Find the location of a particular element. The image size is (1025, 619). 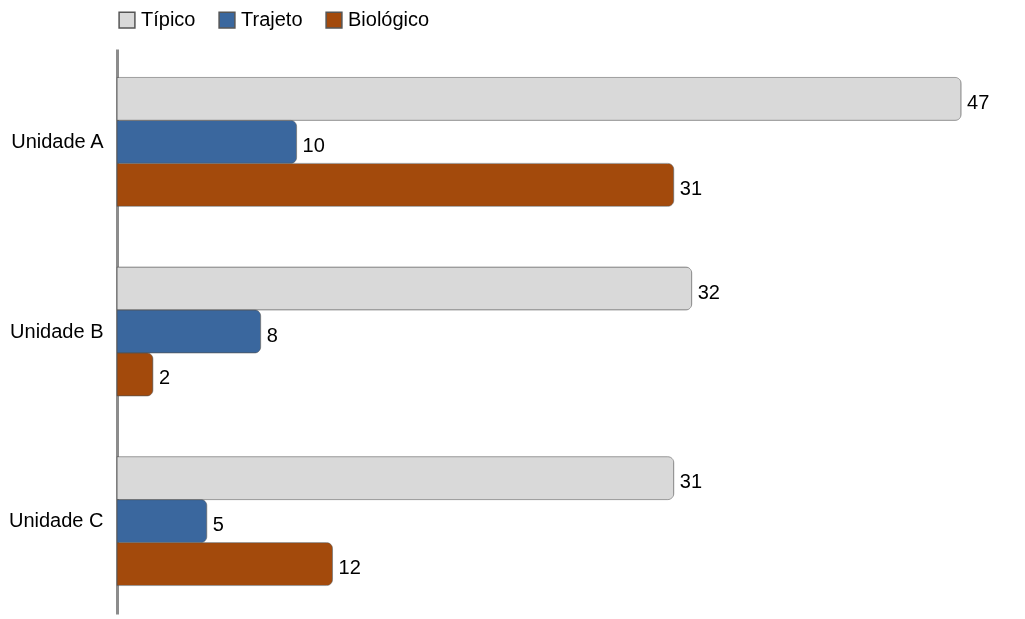

y-tick-label: Unidade A is located at coordinates (58, 140).